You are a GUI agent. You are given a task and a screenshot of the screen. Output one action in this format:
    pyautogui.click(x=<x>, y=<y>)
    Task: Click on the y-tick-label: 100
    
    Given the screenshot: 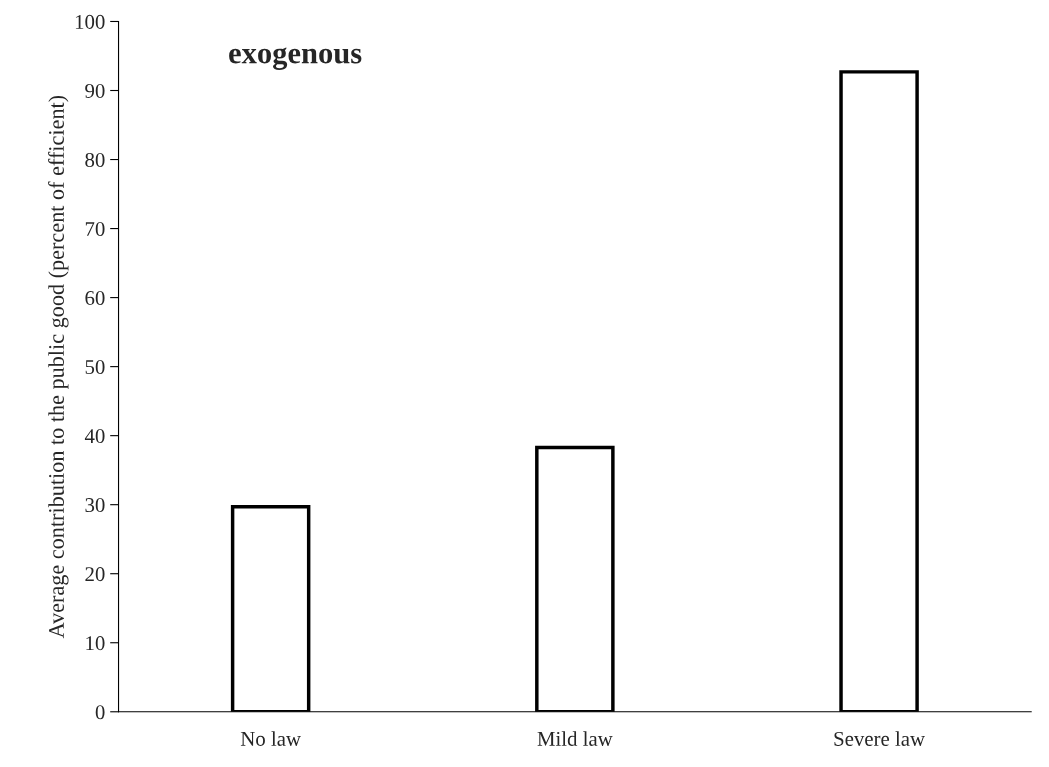 What is the action you would take?
    pyautogui.click(x=90, y=21)
    